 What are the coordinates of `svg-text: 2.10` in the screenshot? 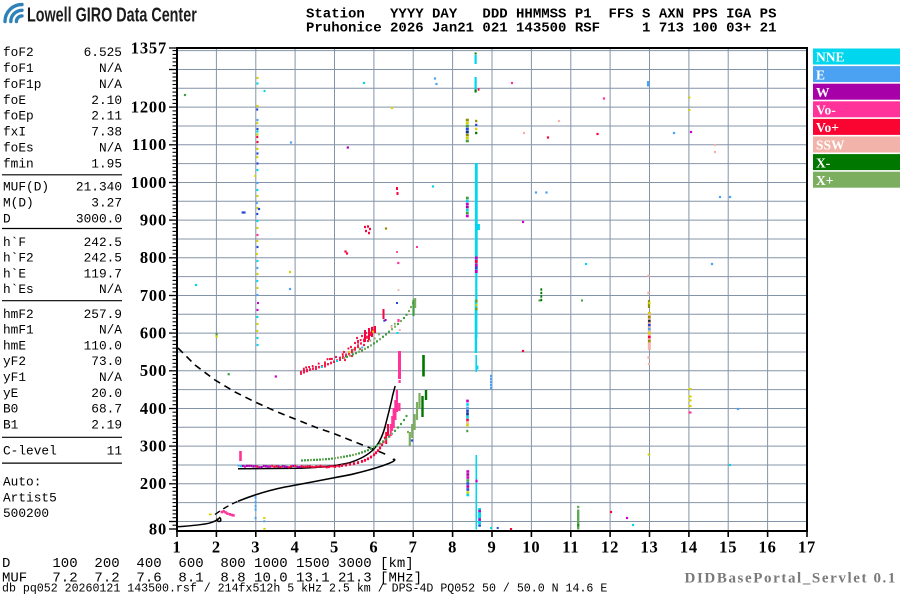 It's located at (106, 100).